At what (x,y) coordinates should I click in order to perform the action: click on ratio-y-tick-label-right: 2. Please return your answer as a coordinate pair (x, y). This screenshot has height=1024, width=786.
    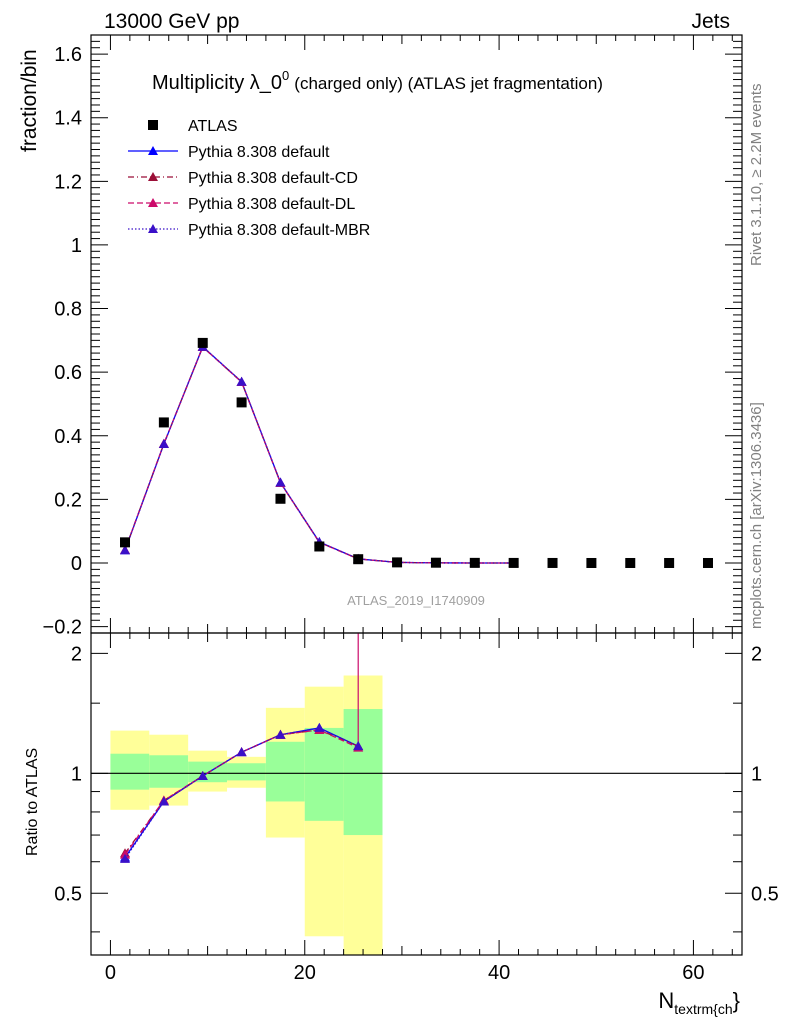
    Looking at the image, I should click on (756, 654).